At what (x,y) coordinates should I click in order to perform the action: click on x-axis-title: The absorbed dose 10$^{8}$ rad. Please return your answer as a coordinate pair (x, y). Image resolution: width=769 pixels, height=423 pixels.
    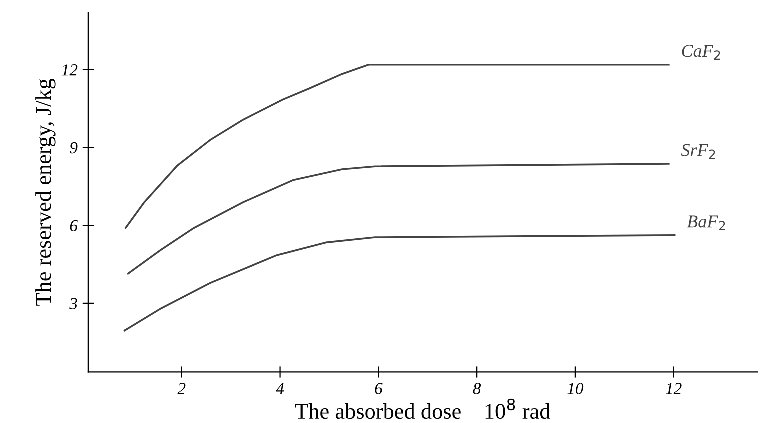
    Looking at the image, I should click on (422, 409).